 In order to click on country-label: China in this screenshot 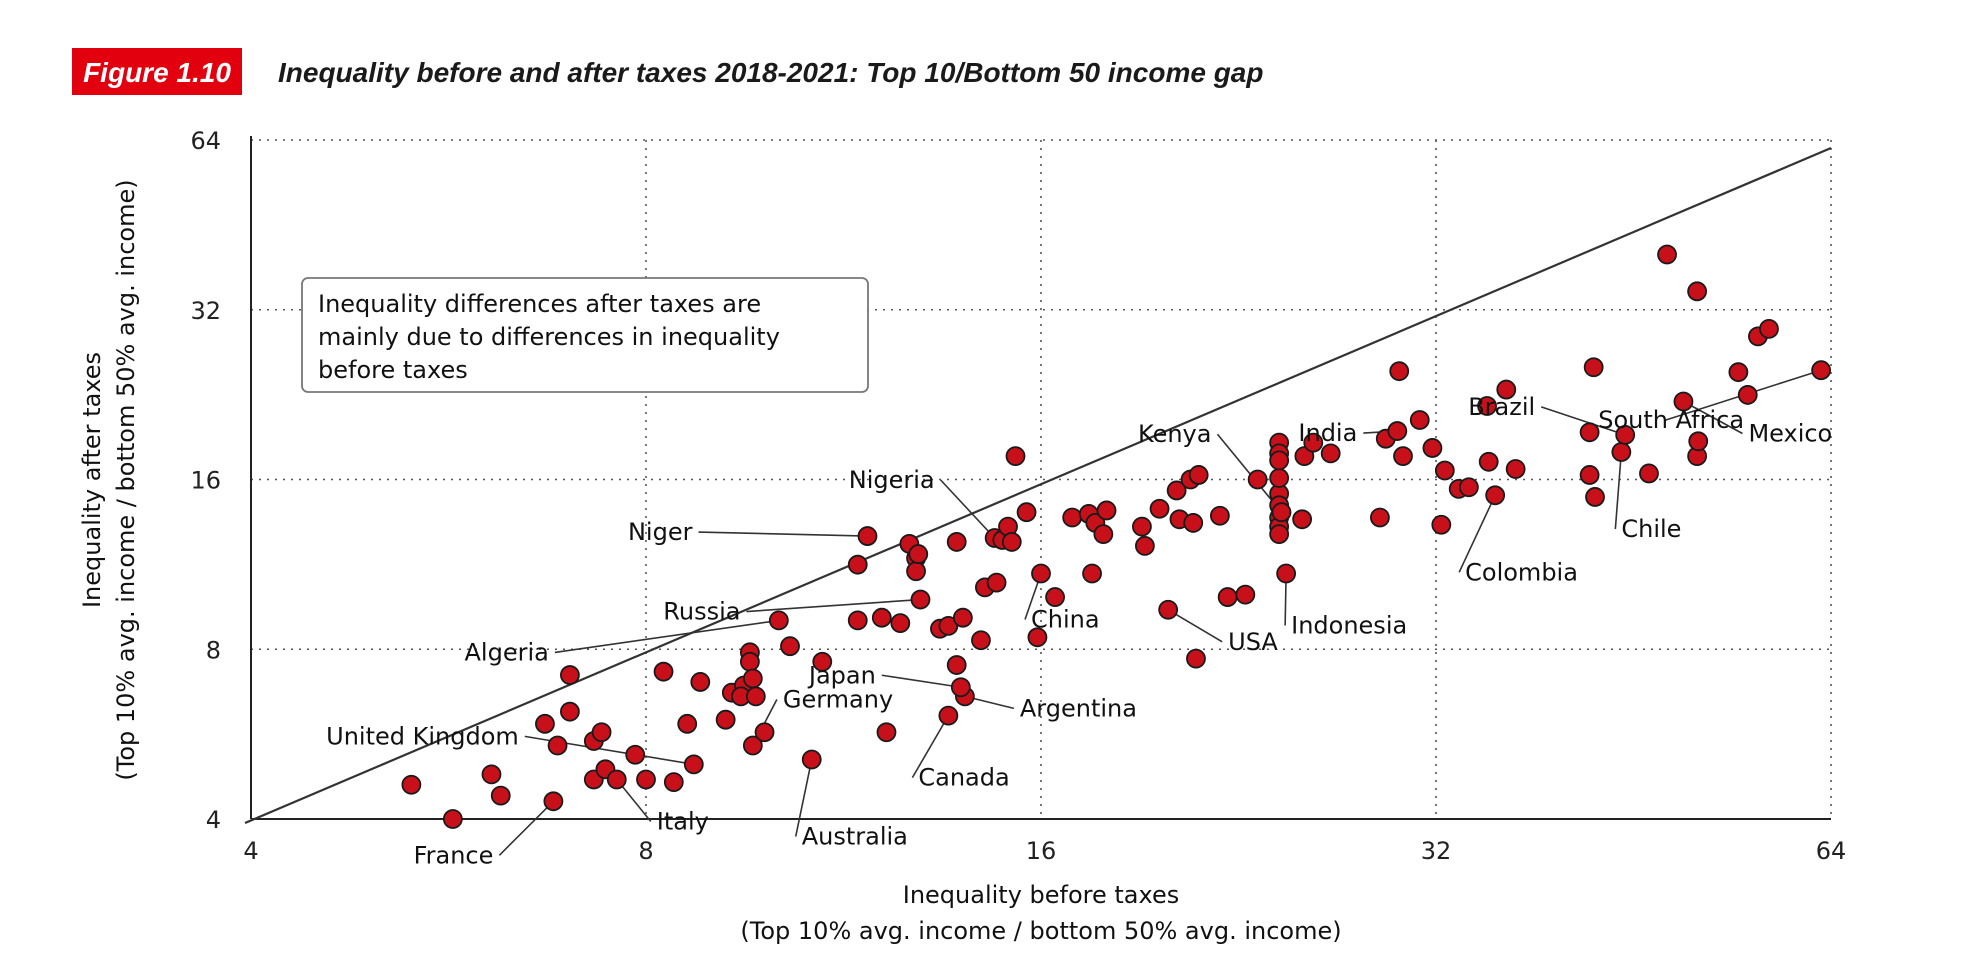, I will do `click(1065, 619)`.